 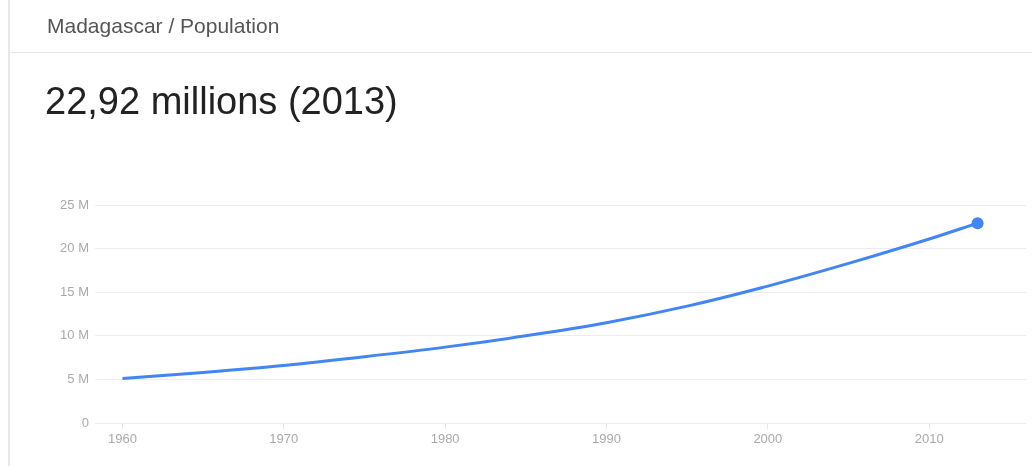 What do you see at coordinates (74, 335) in the screenshot?
I see `y-tick-label: 10 M` at bounding box center [74, 335].